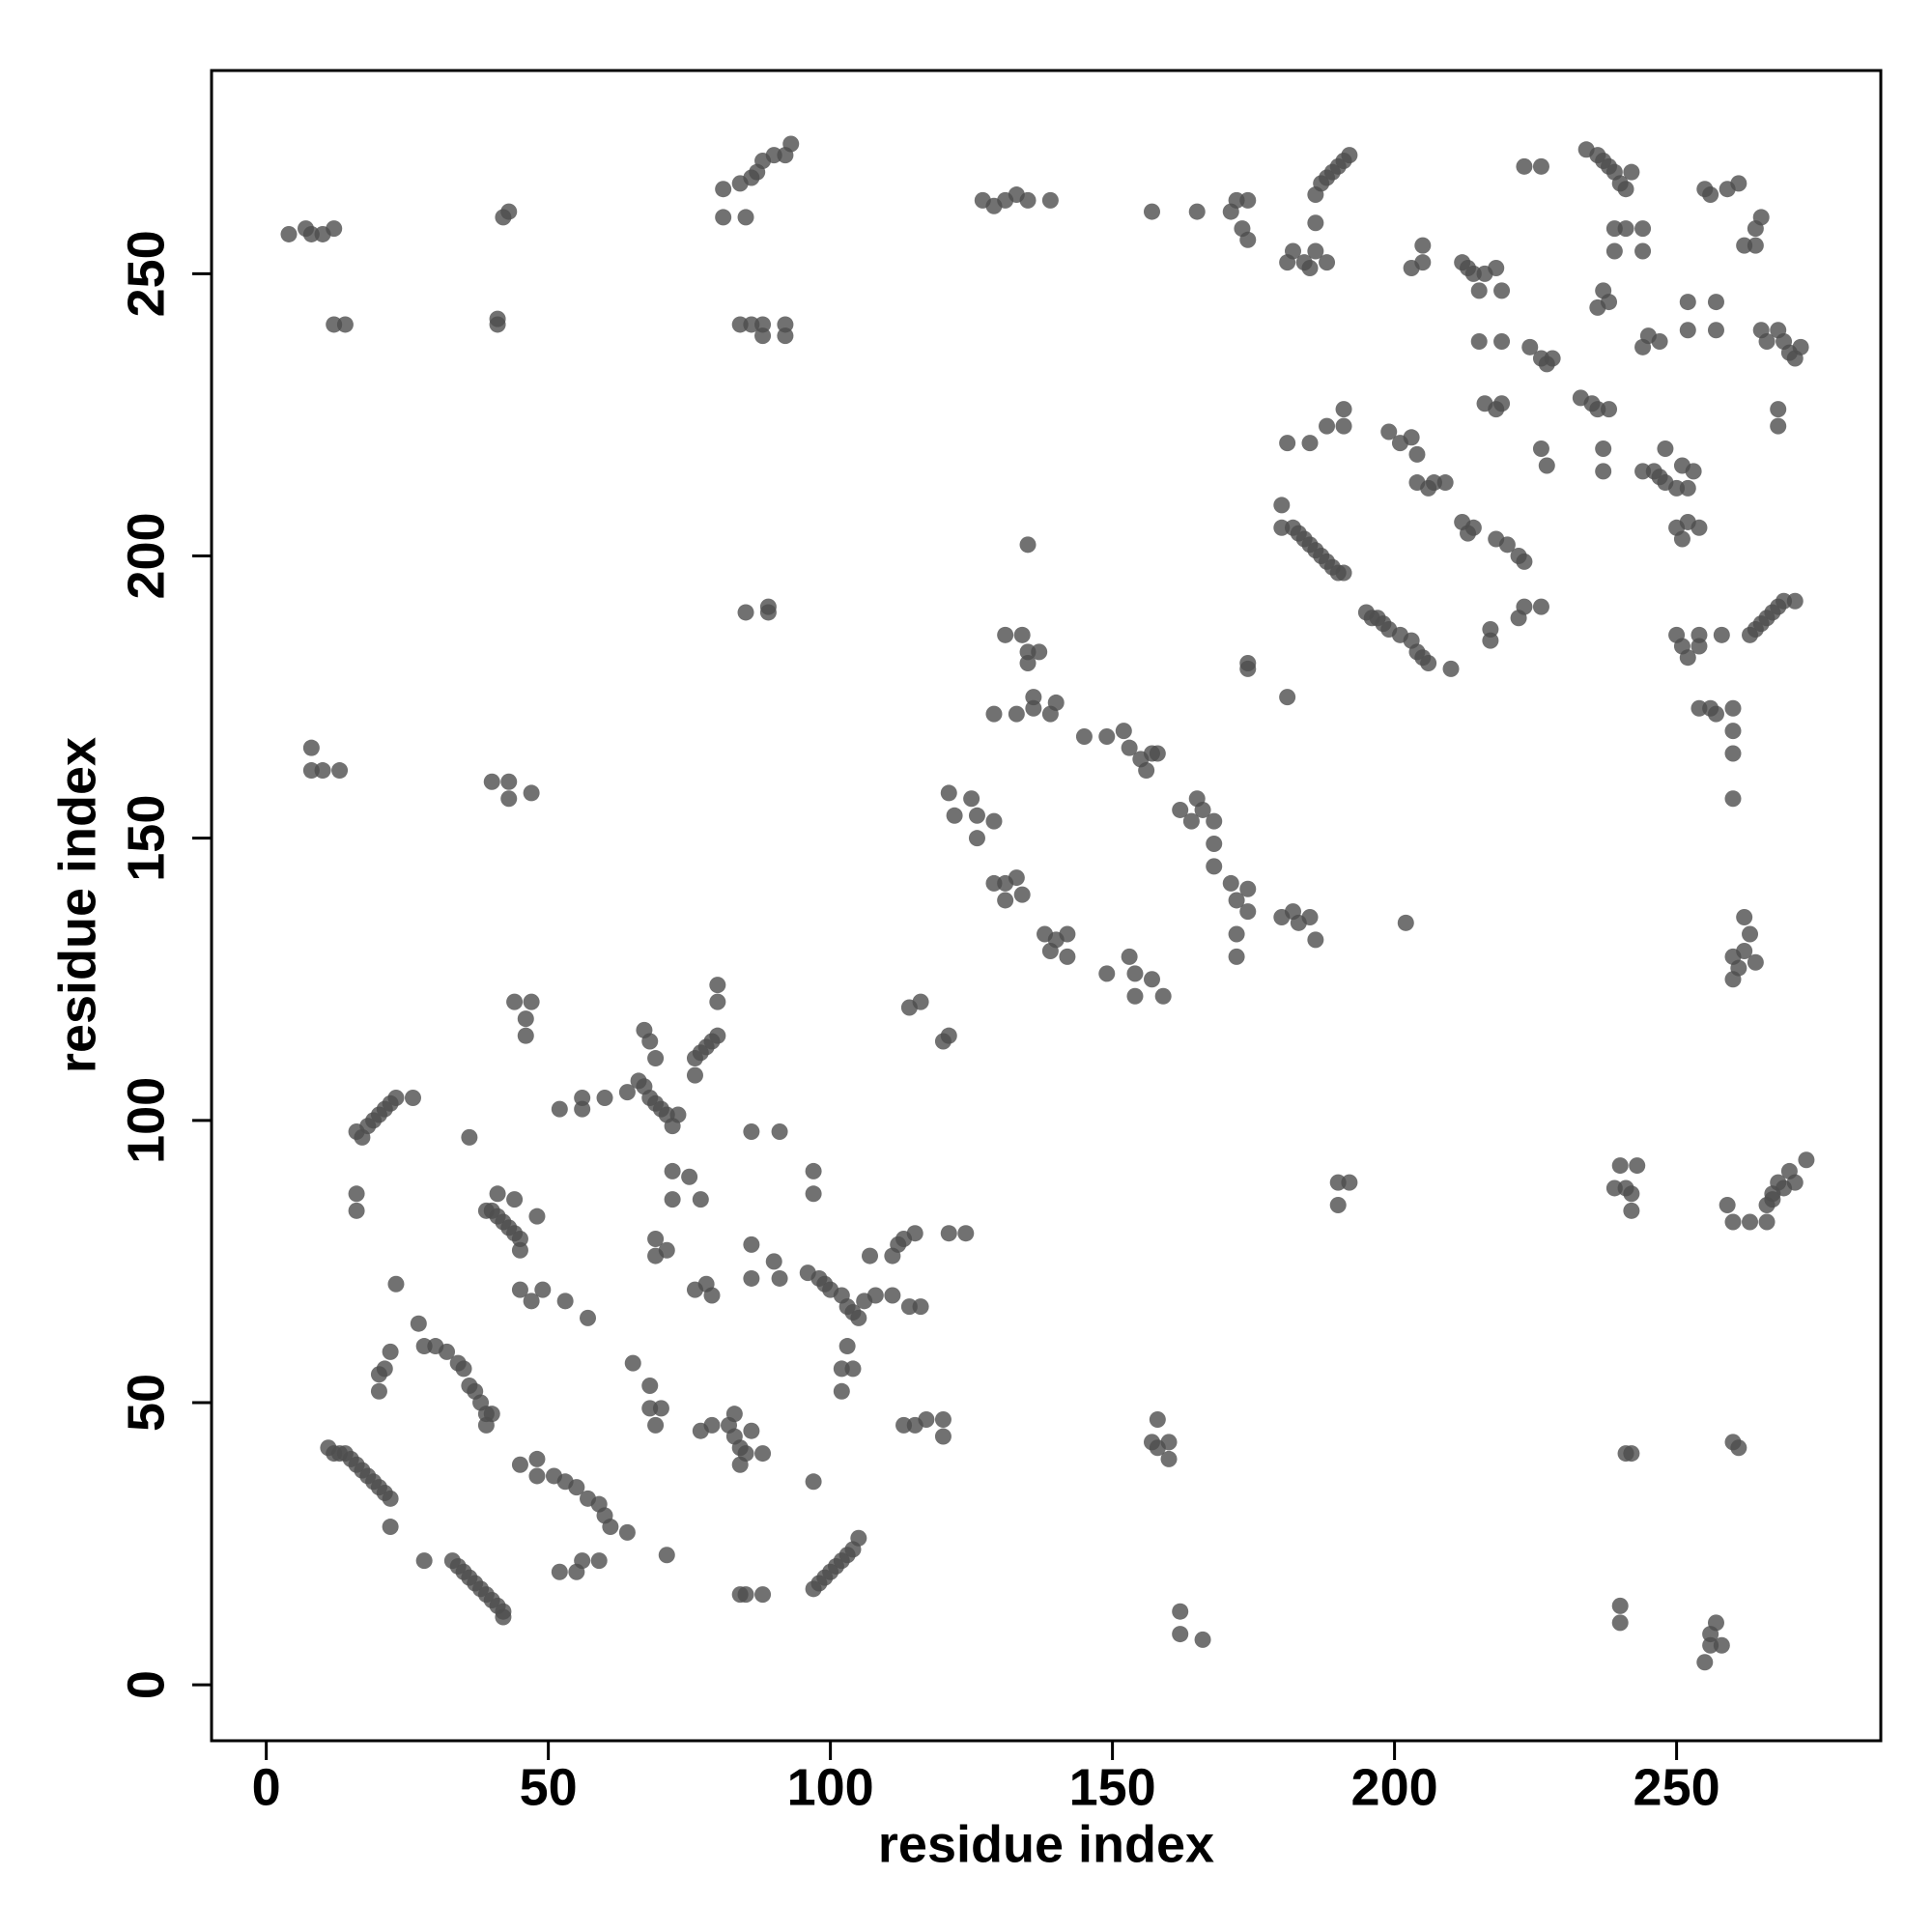 This screenshot has height=1932, width=1932. Describe the element at coordinates (1112, 1787) in the screenshot. I see `x-tick-label: 150` at that location.